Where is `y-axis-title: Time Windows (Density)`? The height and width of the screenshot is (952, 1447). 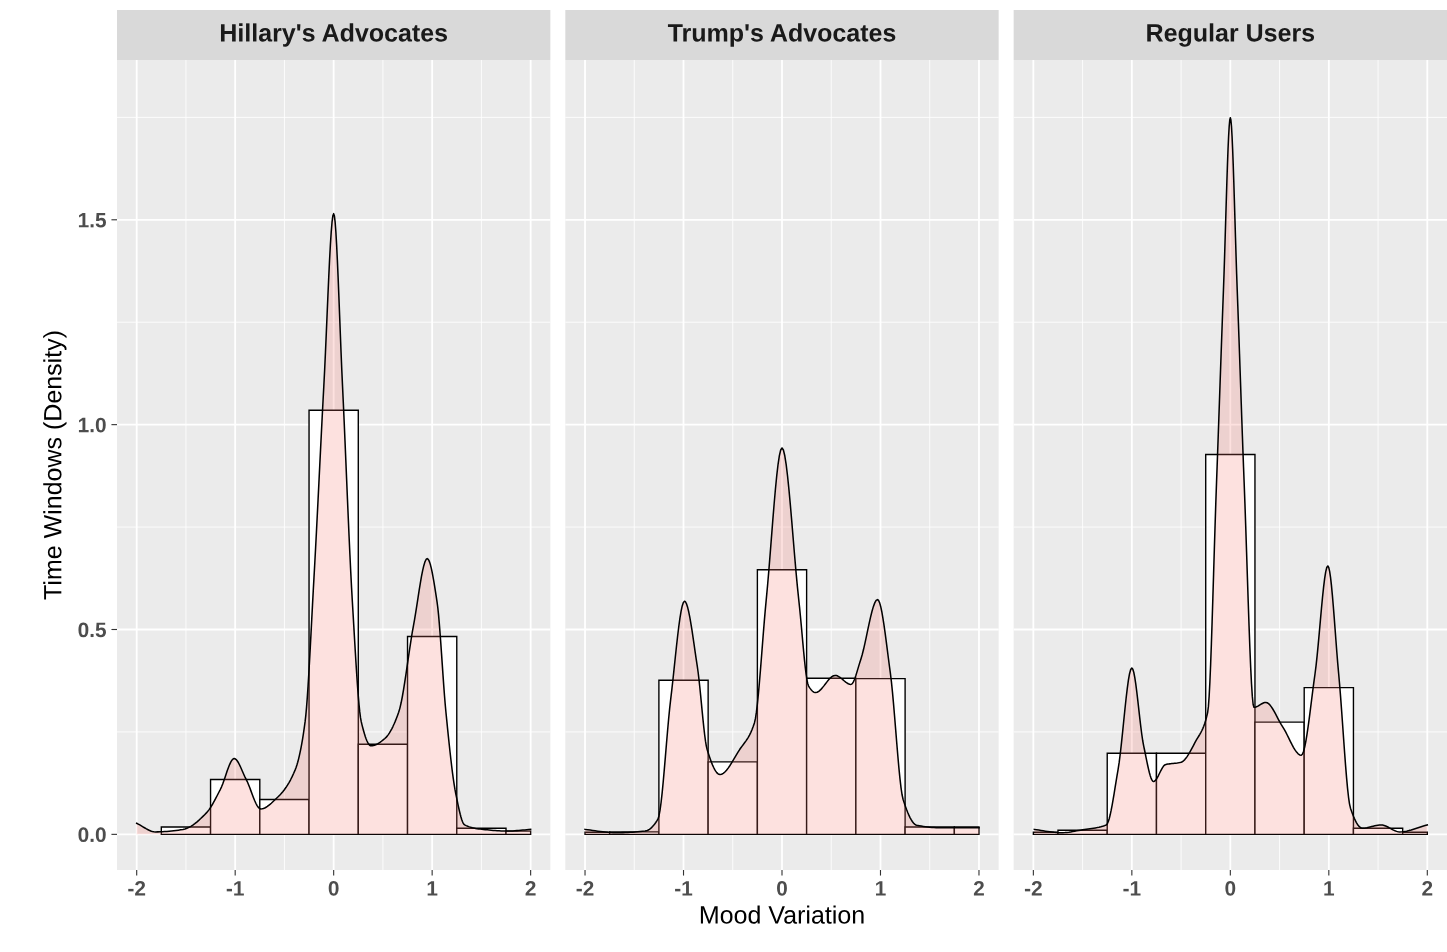 y-axis-title: Time Windows (Density) is located at coordinates (55, 465).